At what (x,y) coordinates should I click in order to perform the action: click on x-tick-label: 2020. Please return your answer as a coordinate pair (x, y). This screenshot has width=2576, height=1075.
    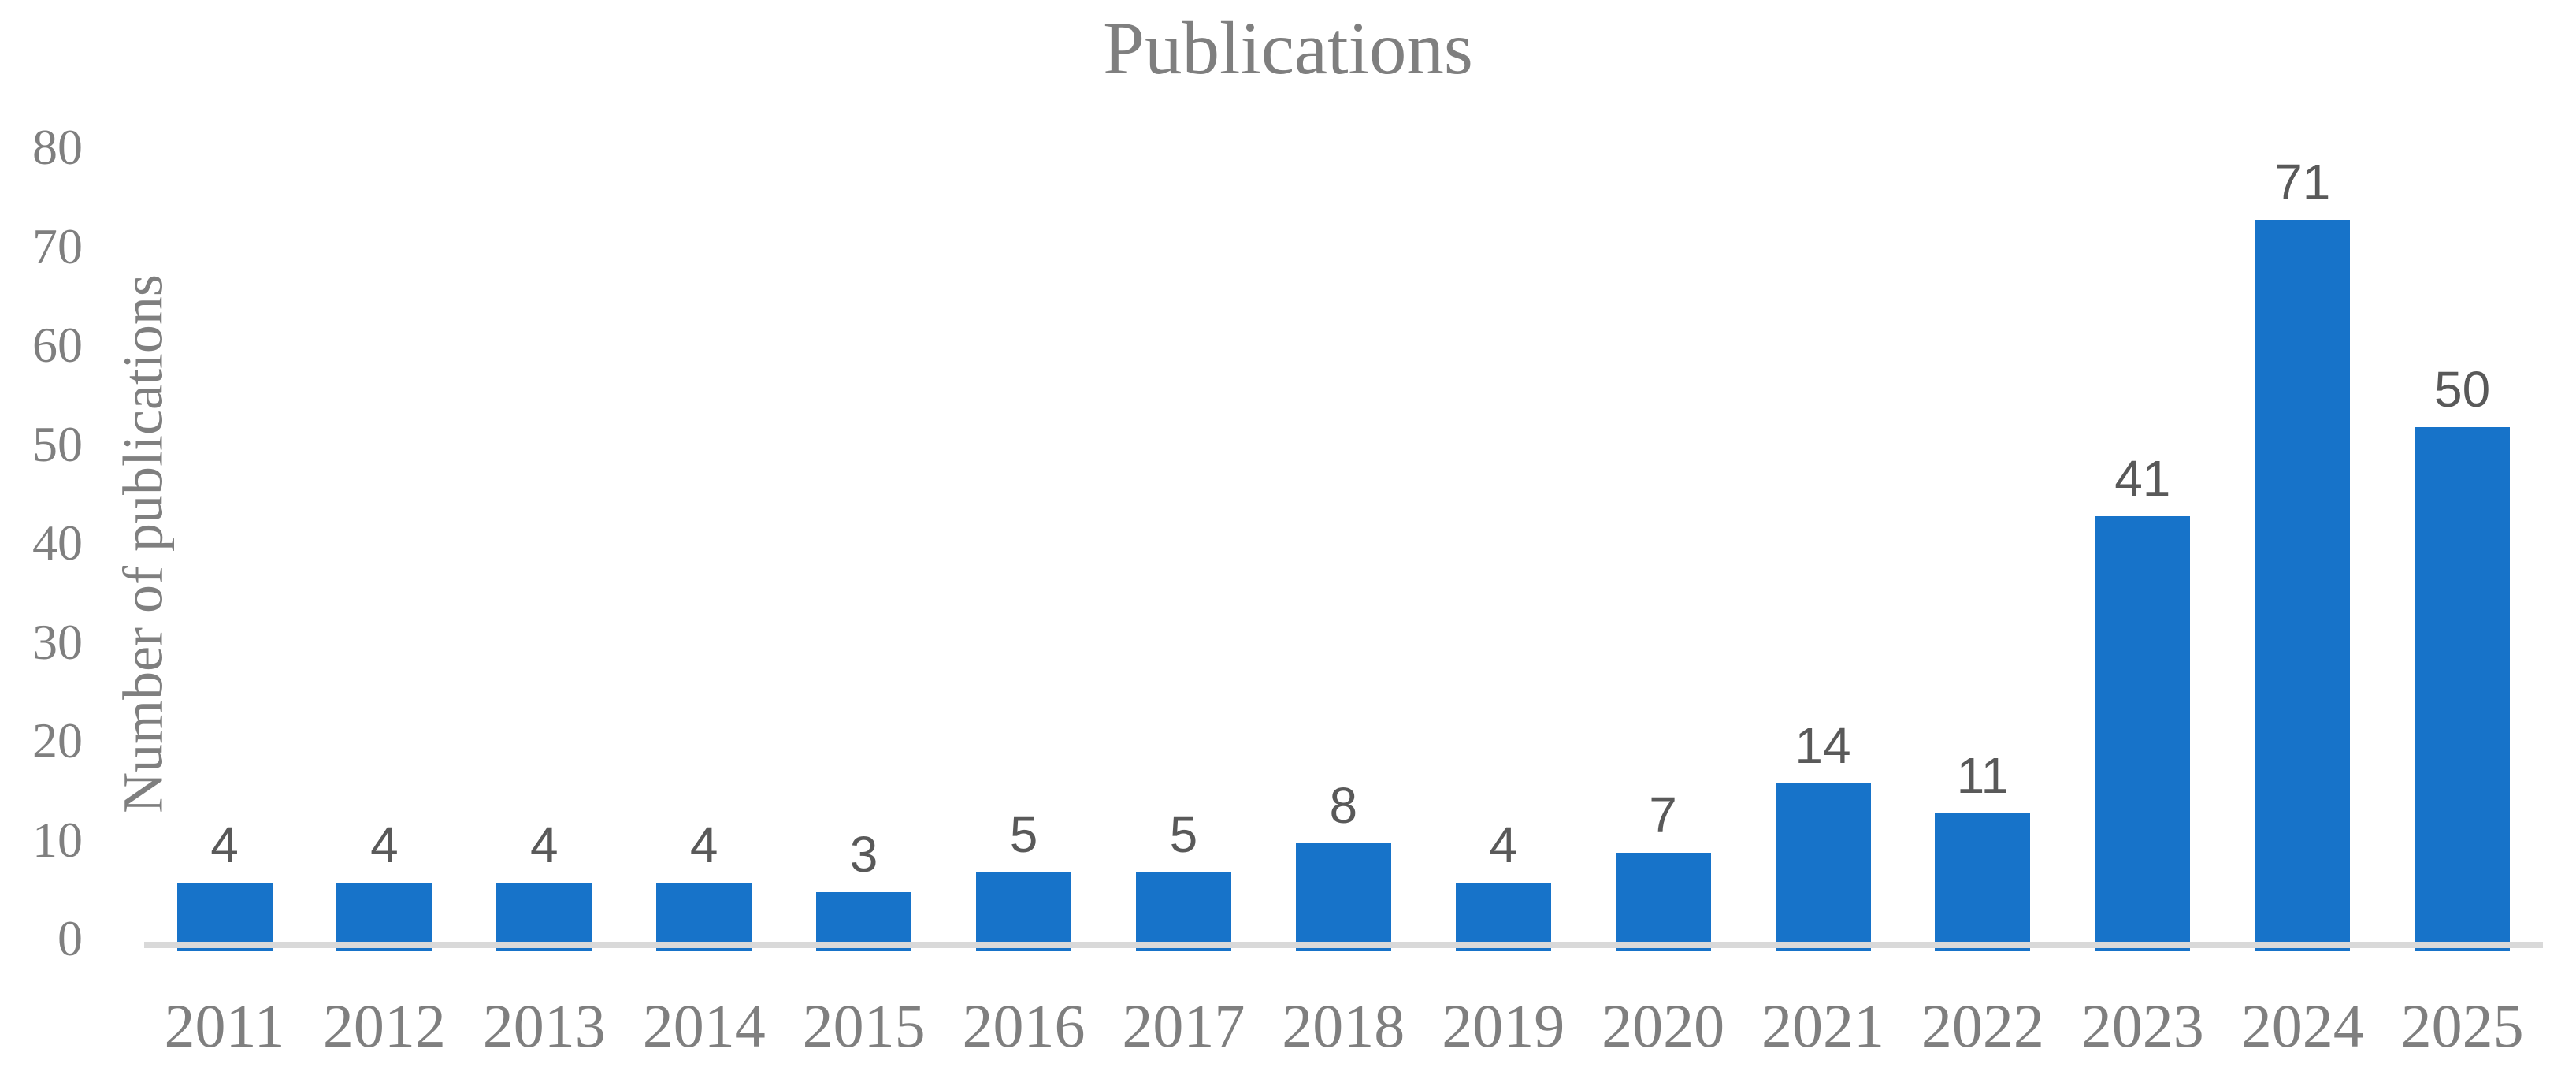
    Looking at the image, I should click on (1663, 1026).